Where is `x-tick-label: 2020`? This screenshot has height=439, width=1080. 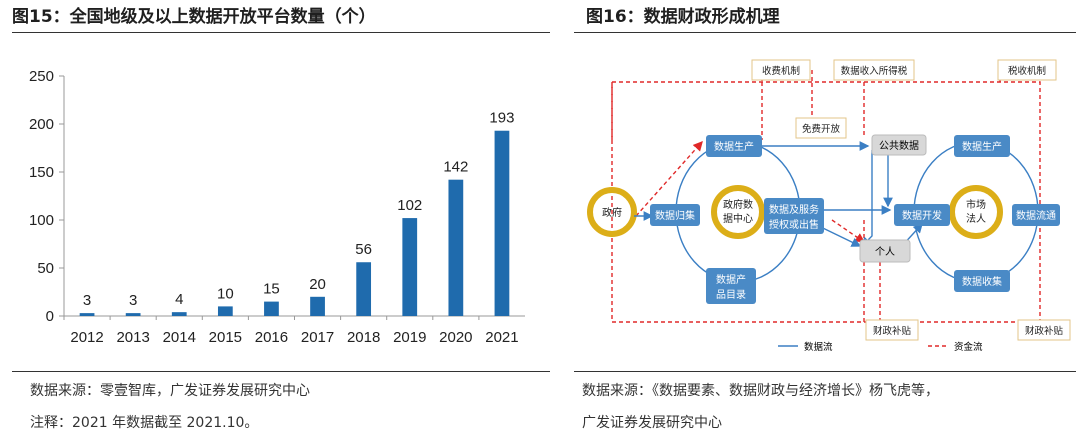
x-tick-label: 2020 is located at coordinates (455, 337).